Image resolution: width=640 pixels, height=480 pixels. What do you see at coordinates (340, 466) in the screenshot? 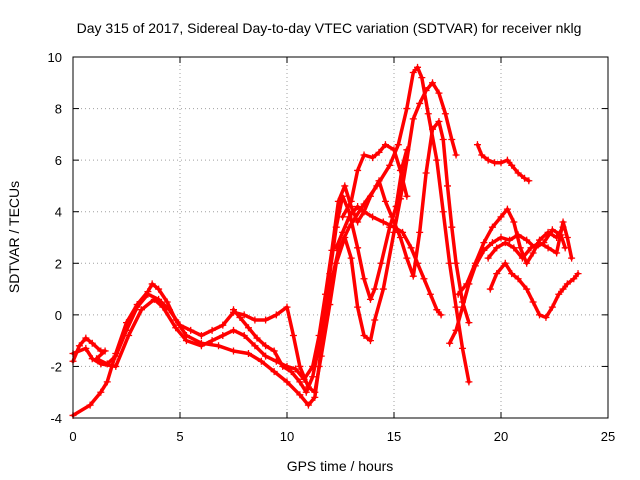
I see `x-axis-label: GPS time / hours` at bounding box center [340, 466].